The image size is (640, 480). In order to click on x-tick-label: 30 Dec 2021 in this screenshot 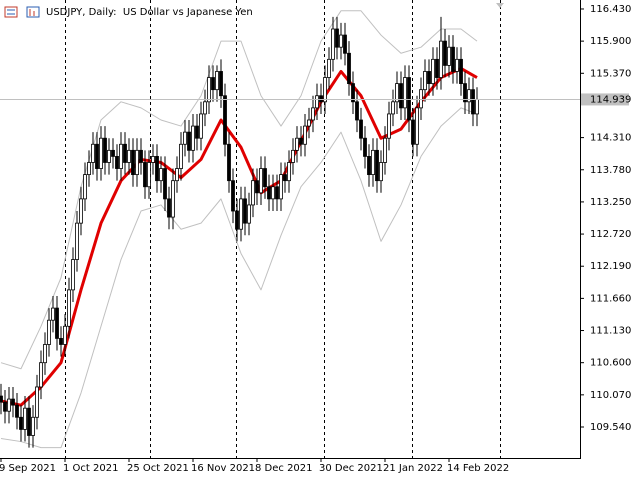, I will do `click(351, 468)`.